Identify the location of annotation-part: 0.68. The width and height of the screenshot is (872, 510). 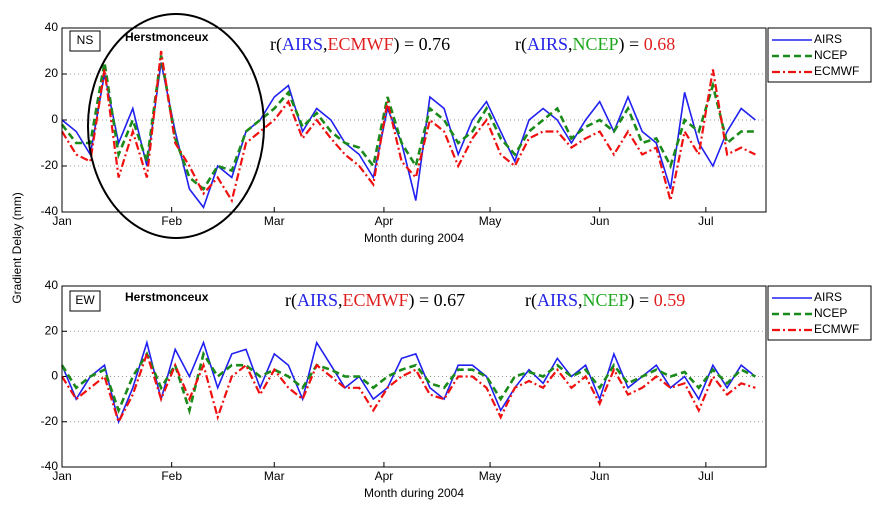
(660, 44).